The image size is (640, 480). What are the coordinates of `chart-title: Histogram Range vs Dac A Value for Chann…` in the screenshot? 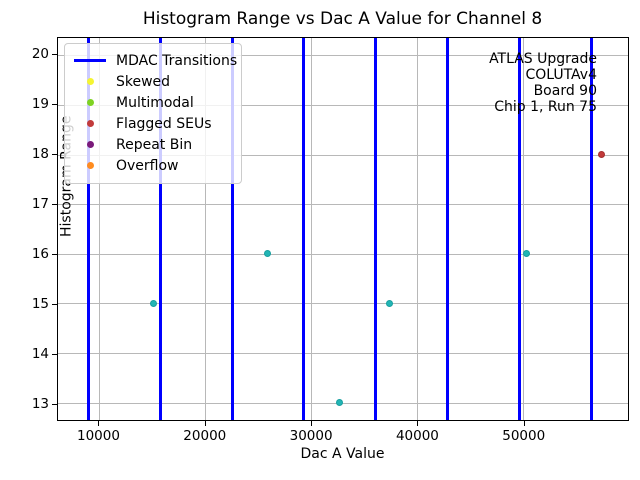 It's located at (342, 19).